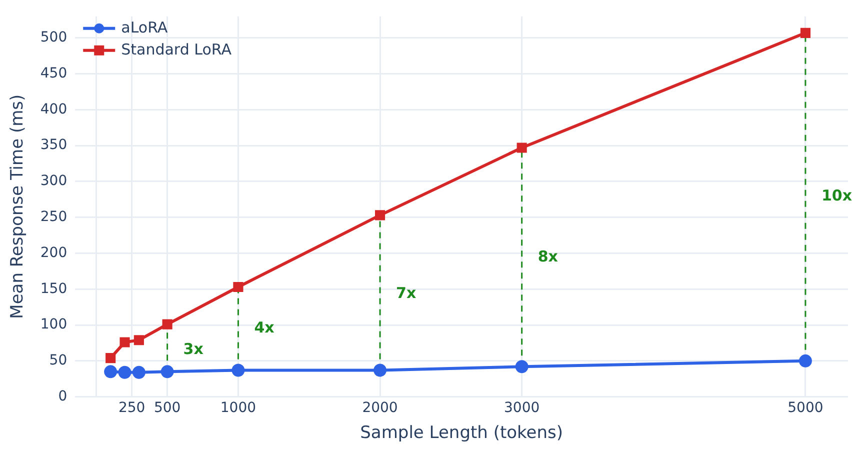 The height and width of the screenshot is (452, 856). Describe the element at coordinates (522, 408) in the screenshot. I see `x-tick-label: 3000` at that location.